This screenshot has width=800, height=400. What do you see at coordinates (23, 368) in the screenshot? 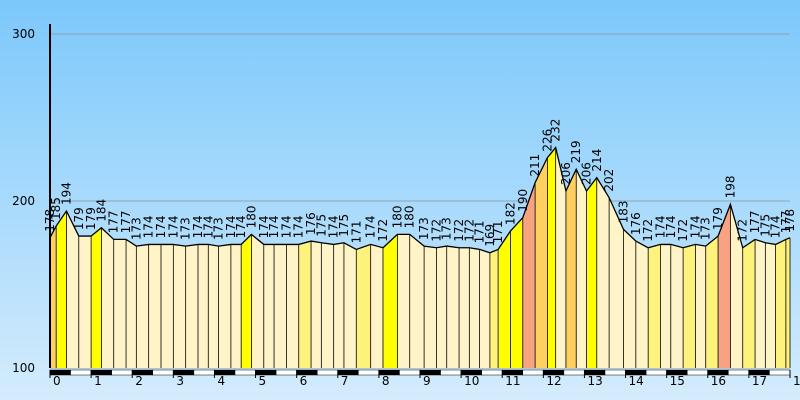
I see `y-tick-label: 100` at bounding box center [23, 368].